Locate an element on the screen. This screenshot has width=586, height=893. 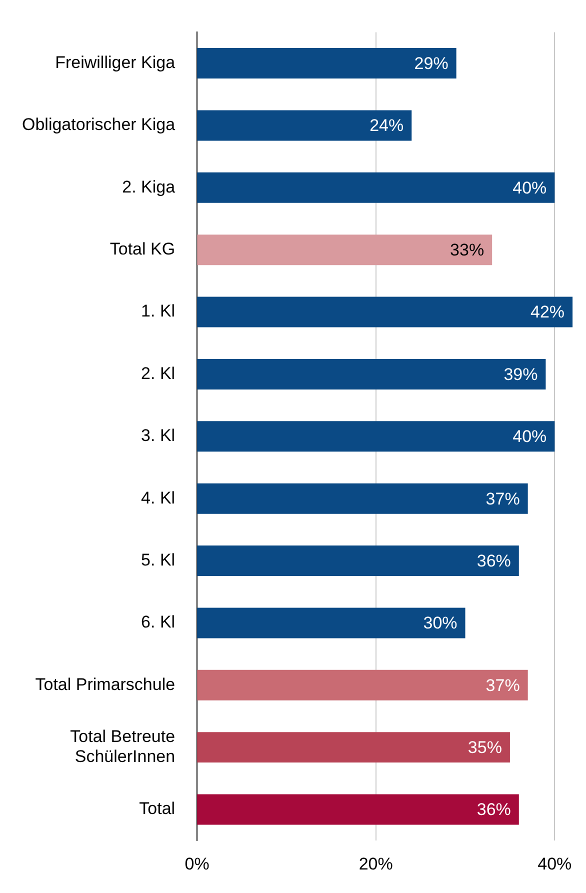
data-label: 30% is located at coordinates (440, 623).